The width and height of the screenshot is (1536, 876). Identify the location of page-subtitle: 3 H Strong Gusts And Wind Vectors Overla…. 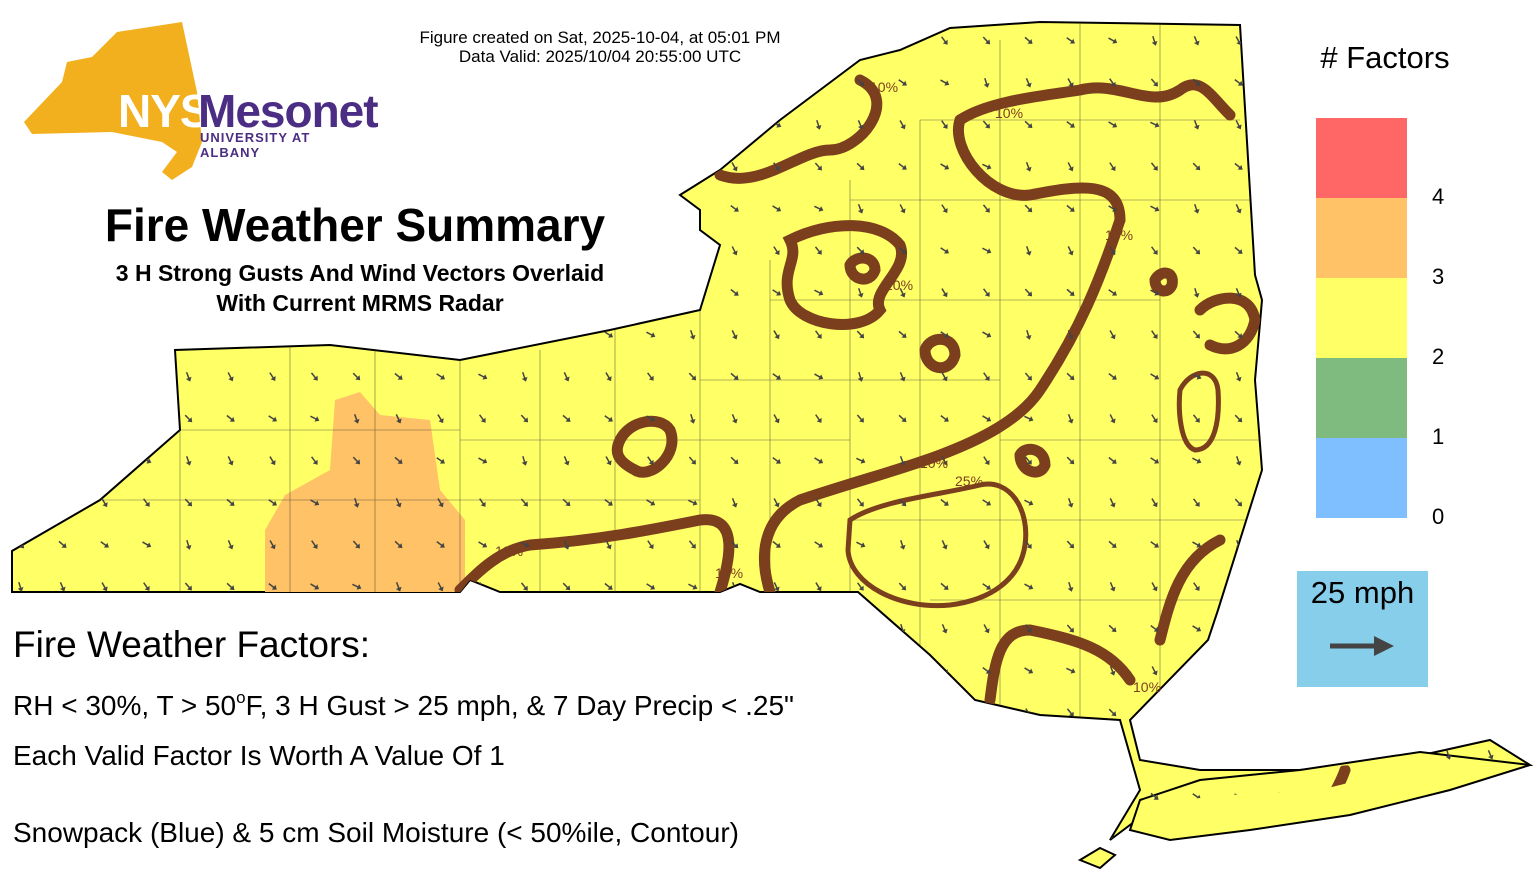
(360, 288).